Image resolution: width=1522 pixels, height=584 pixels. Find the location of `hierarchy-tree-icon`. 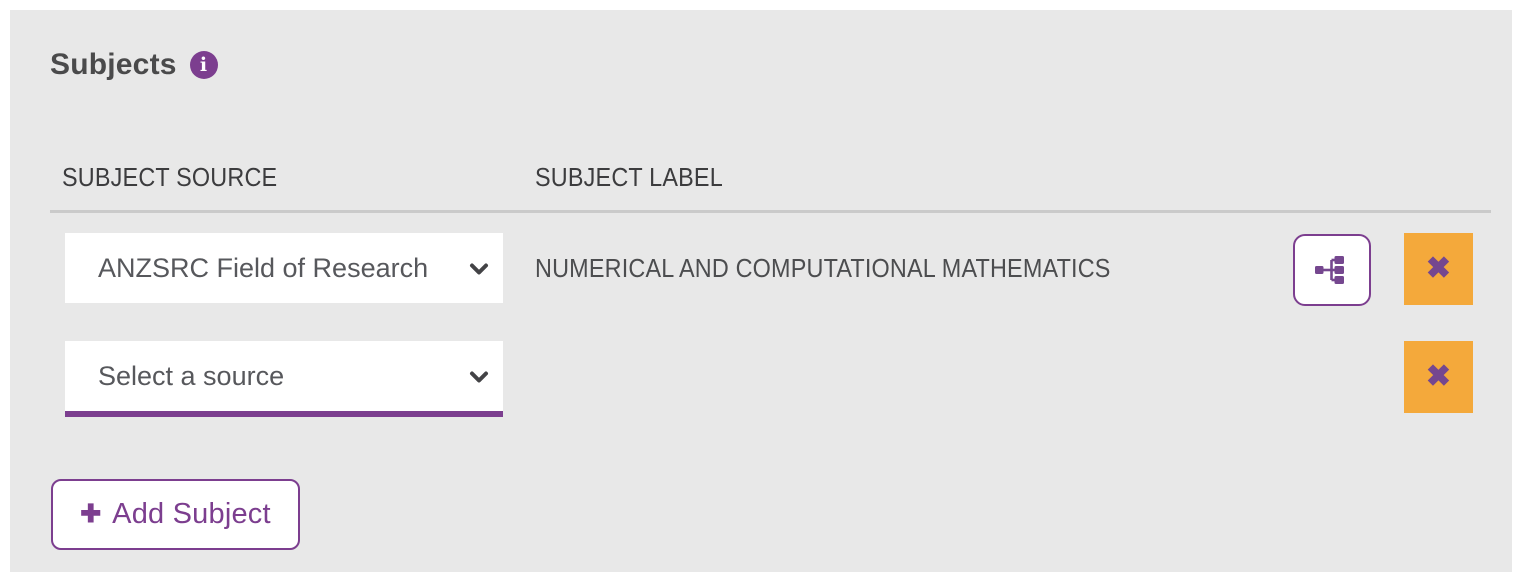

hierarchy-tree-icon is located at coordinates (1329, 270).